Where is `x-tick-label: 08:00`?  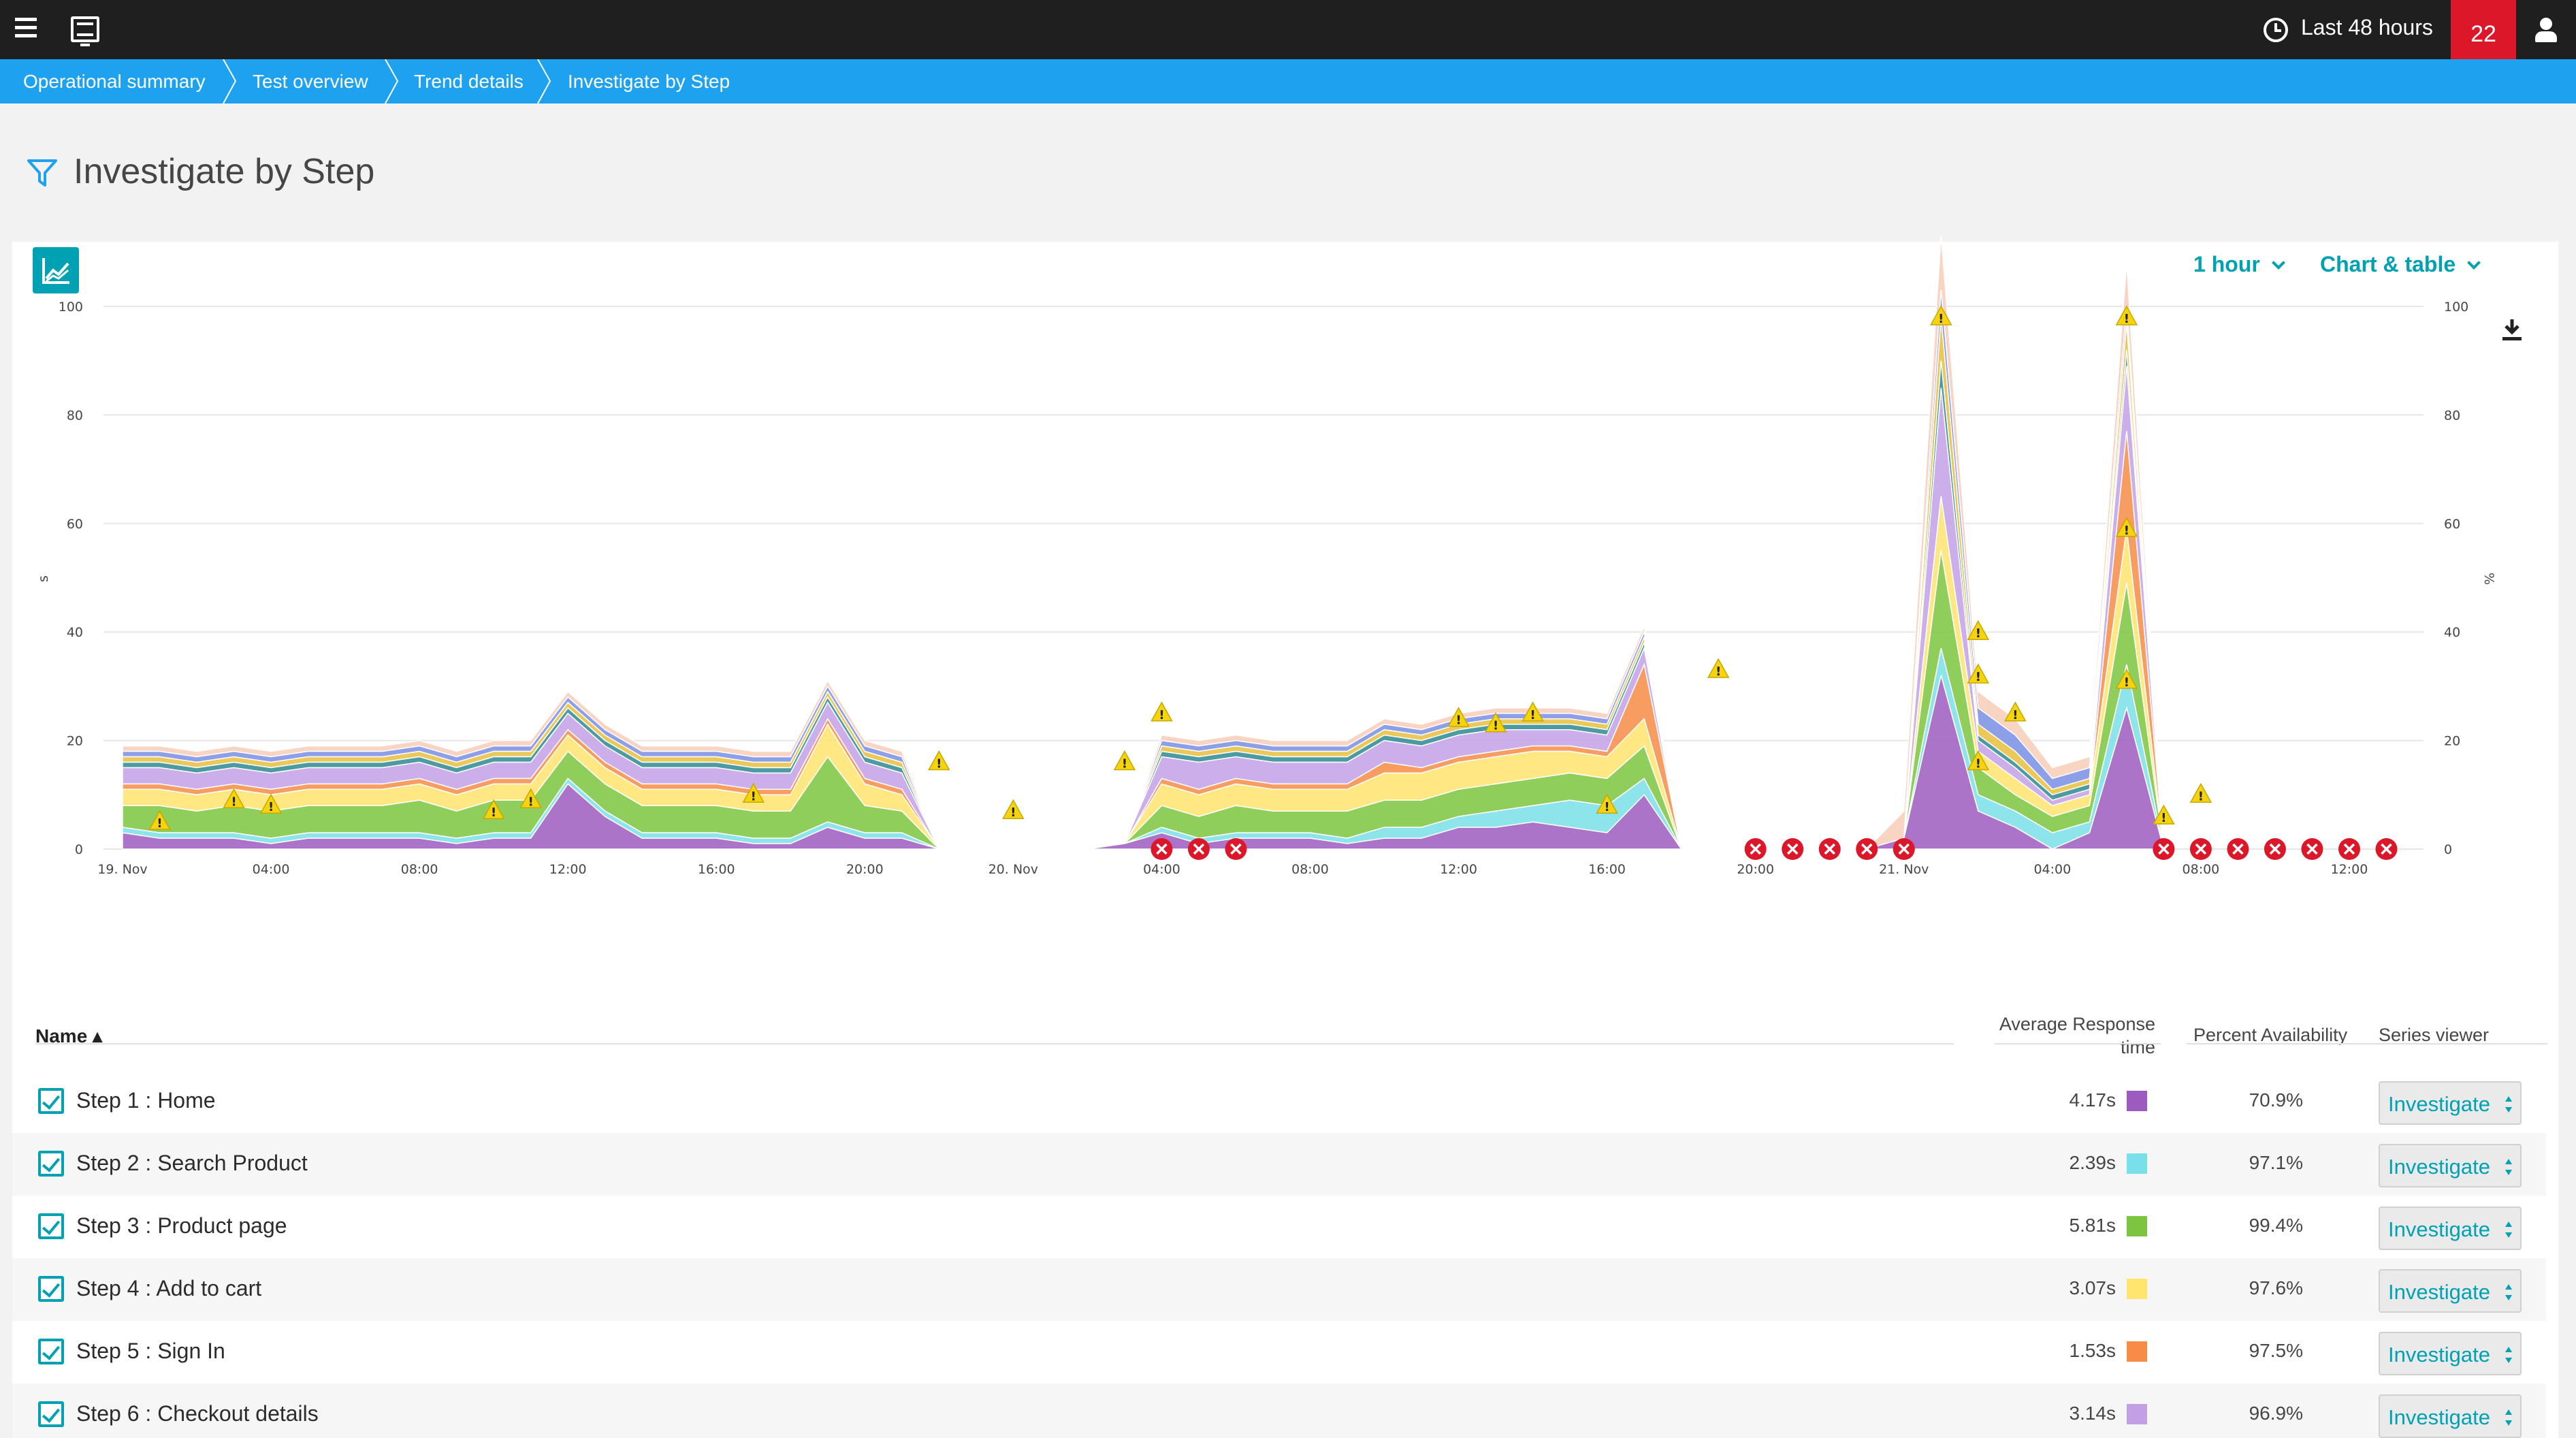
x-tick-label: 08:00 is located at coordinates (1310, 870).